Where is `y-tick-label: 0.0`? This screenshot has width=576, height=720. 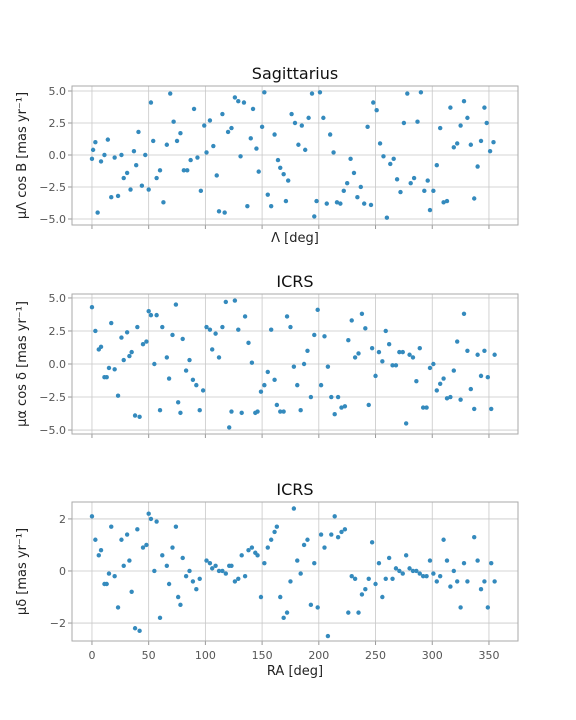
y-tick-label: 0.0 is located at coordinates (58, 155).